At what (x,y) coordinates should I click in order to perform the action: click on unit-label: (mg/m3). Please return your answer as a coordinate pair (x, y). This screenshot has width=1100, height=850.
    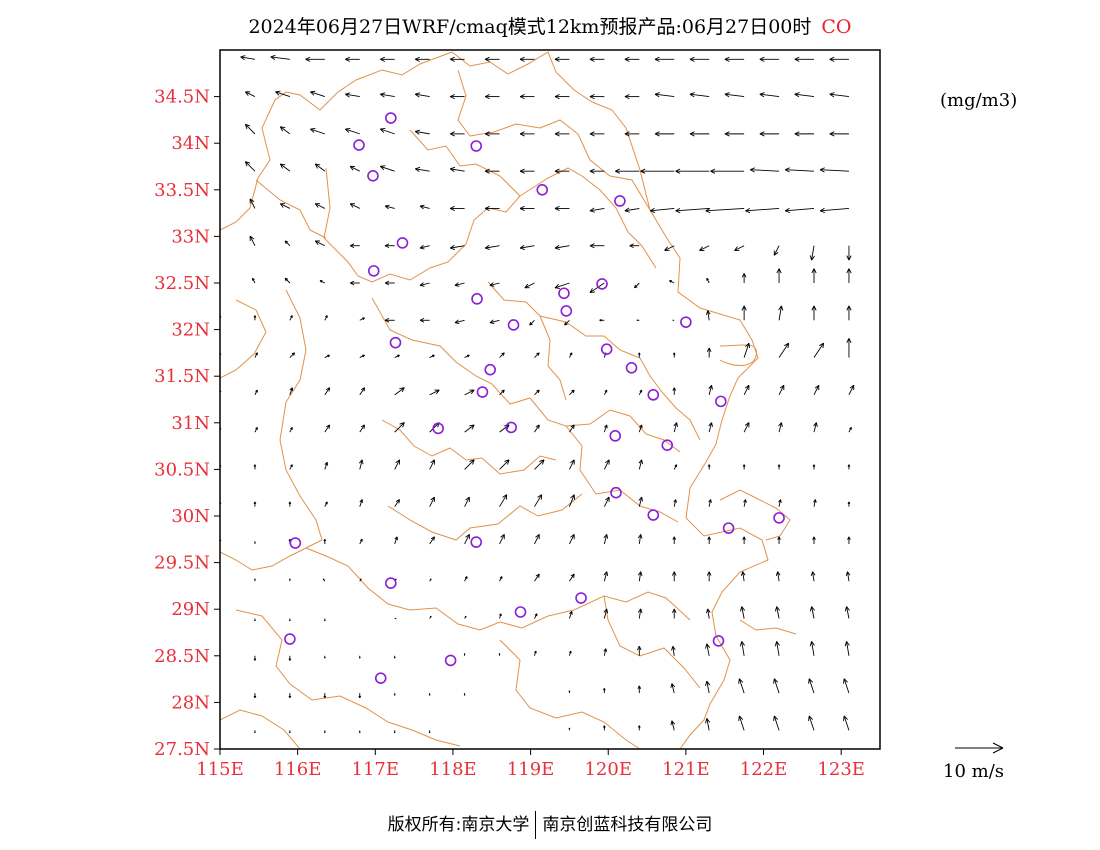
    Looking at the image, I should click on (979, 100).